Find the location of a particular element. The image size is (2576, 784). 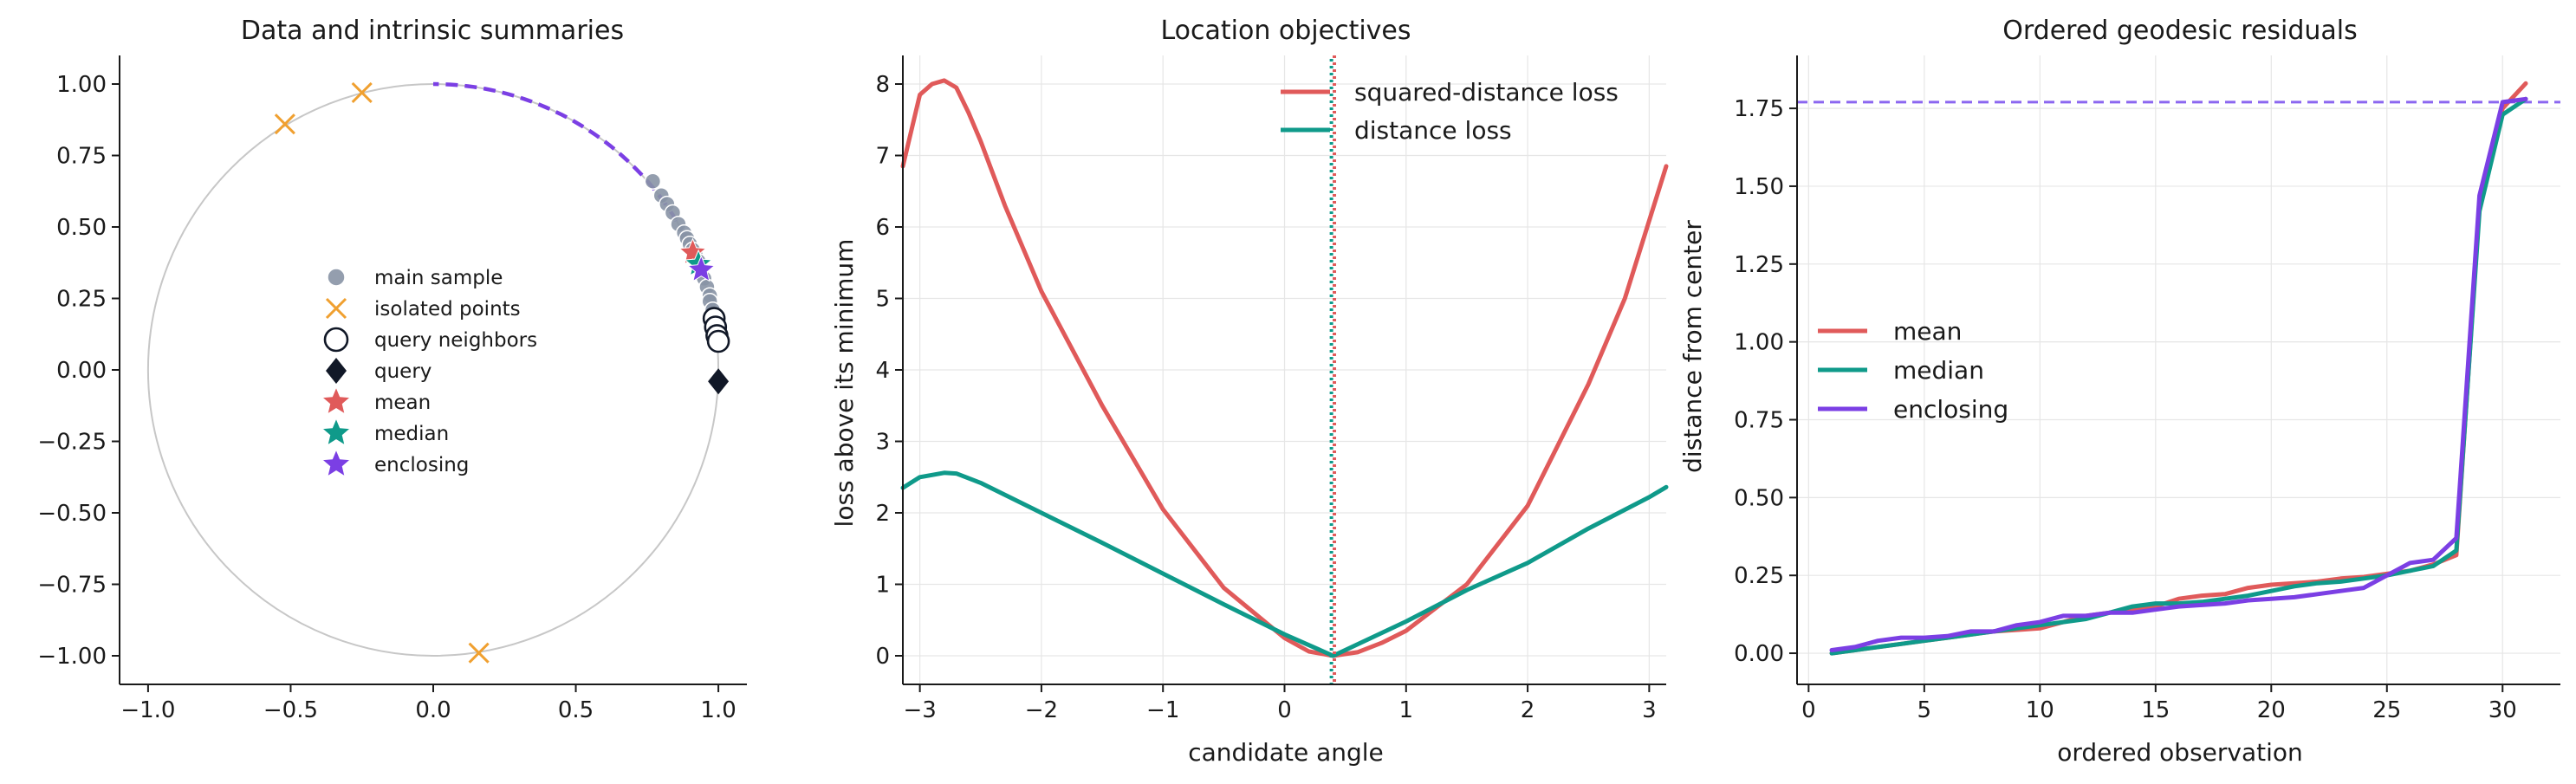

legend-marker-isolated-points is located at coordinates (336, 308).